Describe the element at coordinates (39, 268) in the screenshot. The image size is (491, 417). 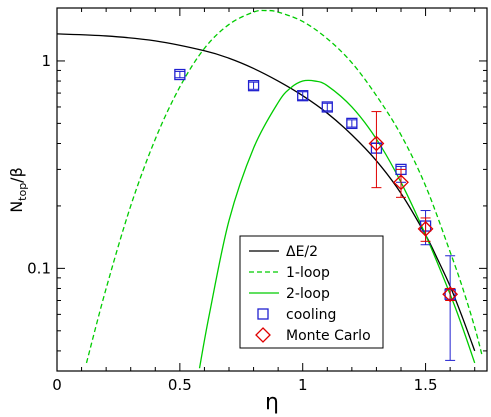
I see `y-tick-label: 0.1` at that location.